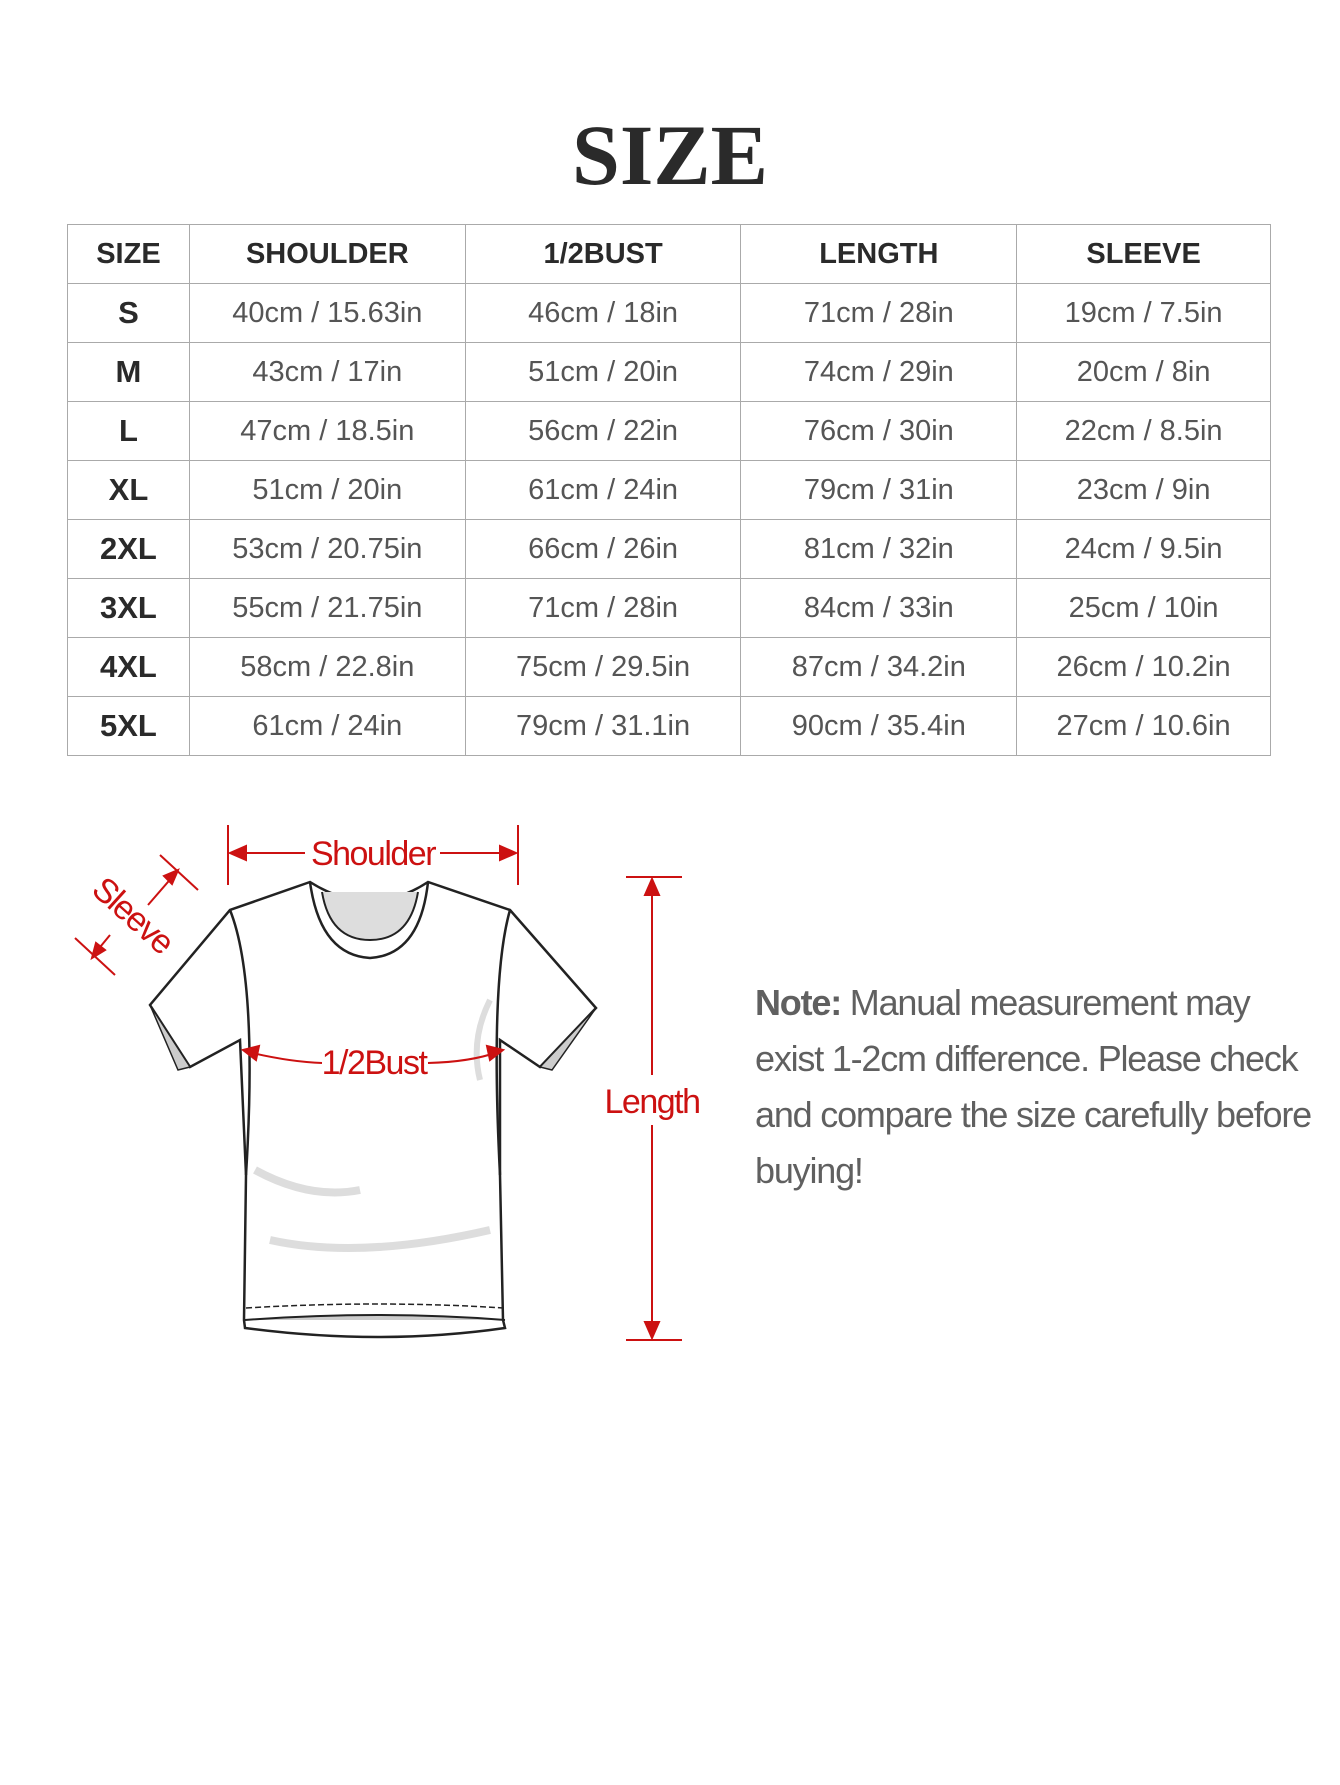 This screenshot has width=1340, height=1785. Describe the element at coordinates (128, 726) in the screenshot. I see `size-cell: 5XL` at that location.